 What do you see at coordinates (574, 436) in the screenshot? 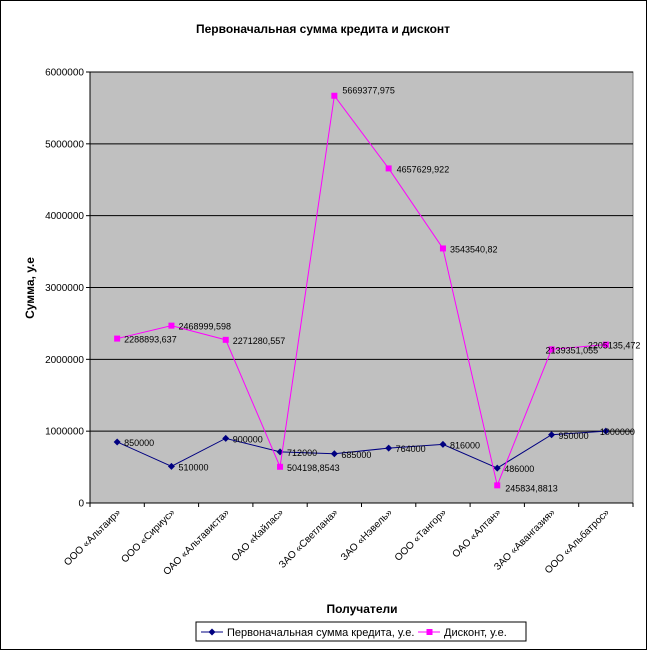
I see `data-label: 950000` at bounding box center [574, 436].